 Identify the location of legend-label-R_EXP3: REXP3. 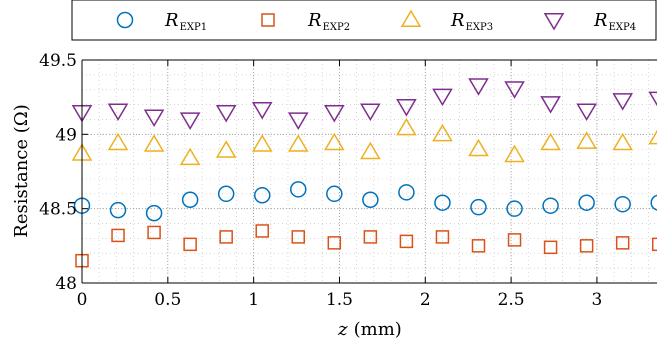
(471, 21).